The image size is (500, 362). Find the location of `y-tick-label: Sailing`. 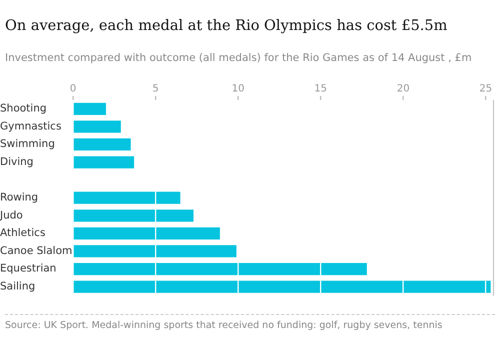

y-tick-label: Sailing is located at coordinates (18, 286).